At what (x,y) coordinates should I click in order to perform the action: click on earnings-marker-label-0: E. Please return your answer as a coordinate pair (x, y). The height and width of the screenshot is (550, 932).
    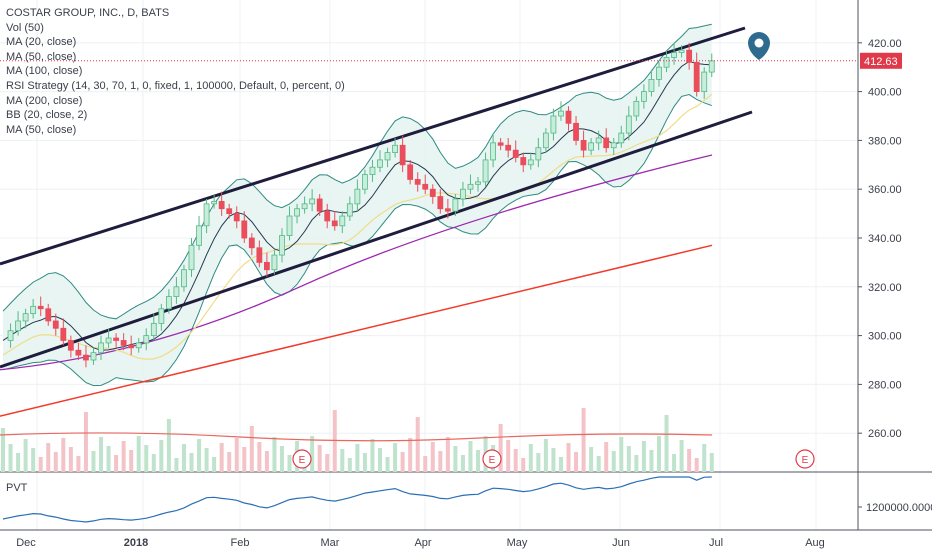
    Looking at the image, I should click on (302, 460).